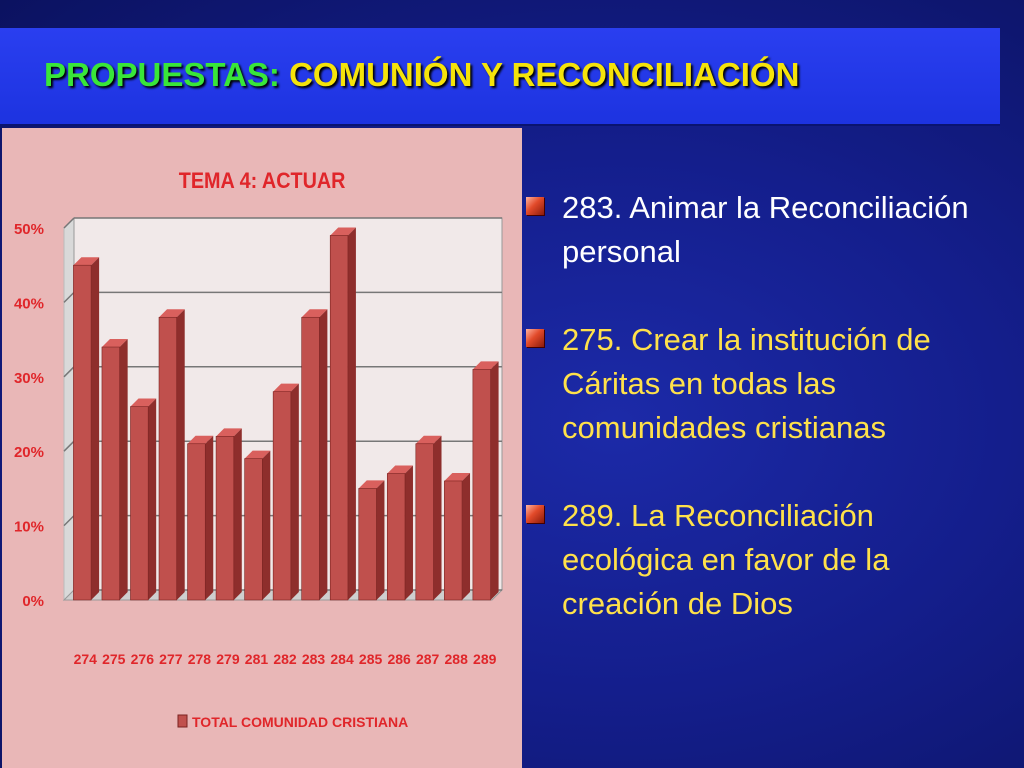  I want to click on y-tick-label: 30%, so click(29, 378).